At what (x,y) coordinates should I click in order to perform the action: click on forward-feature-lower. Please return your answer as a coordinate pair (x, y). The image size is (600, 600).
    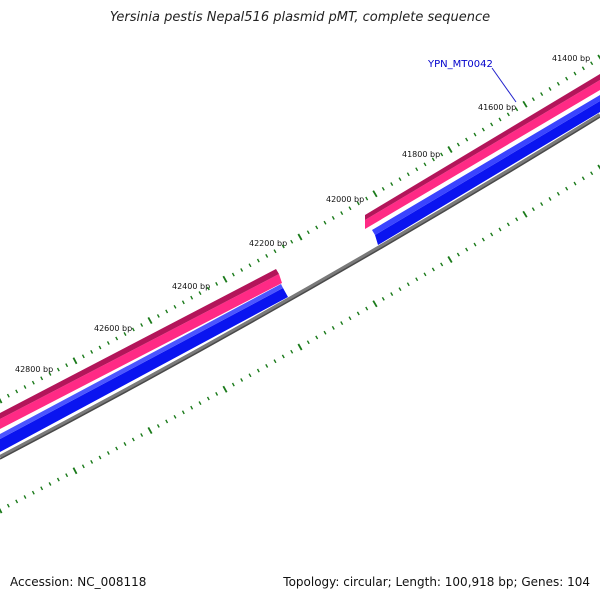
    Looking at the image, I should click on (141, 349).